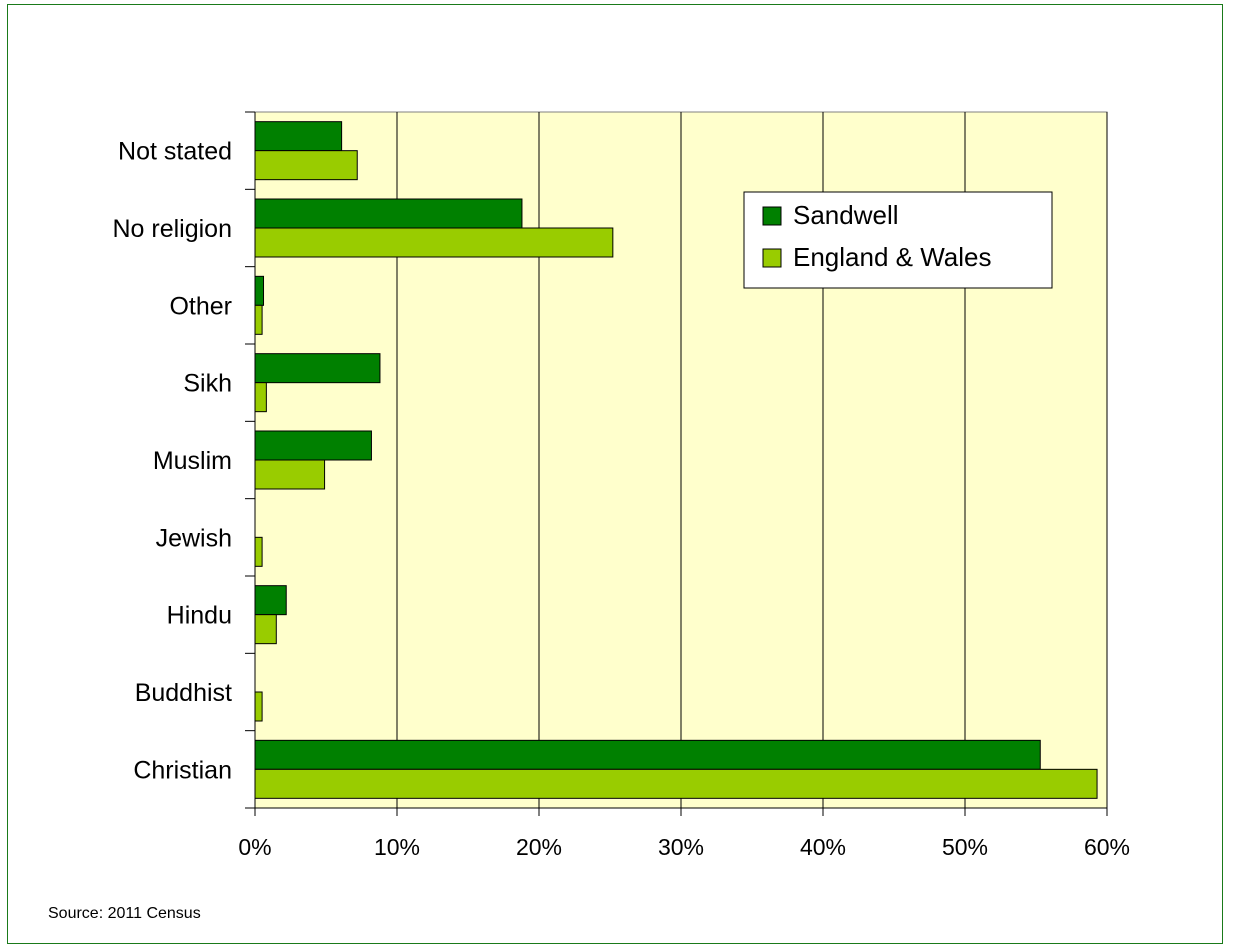 This screenshot has width=1233, height=944. Describe the element at coordinates (207, 384) in the screenshot. I see `category-label: Sikh` at that location.